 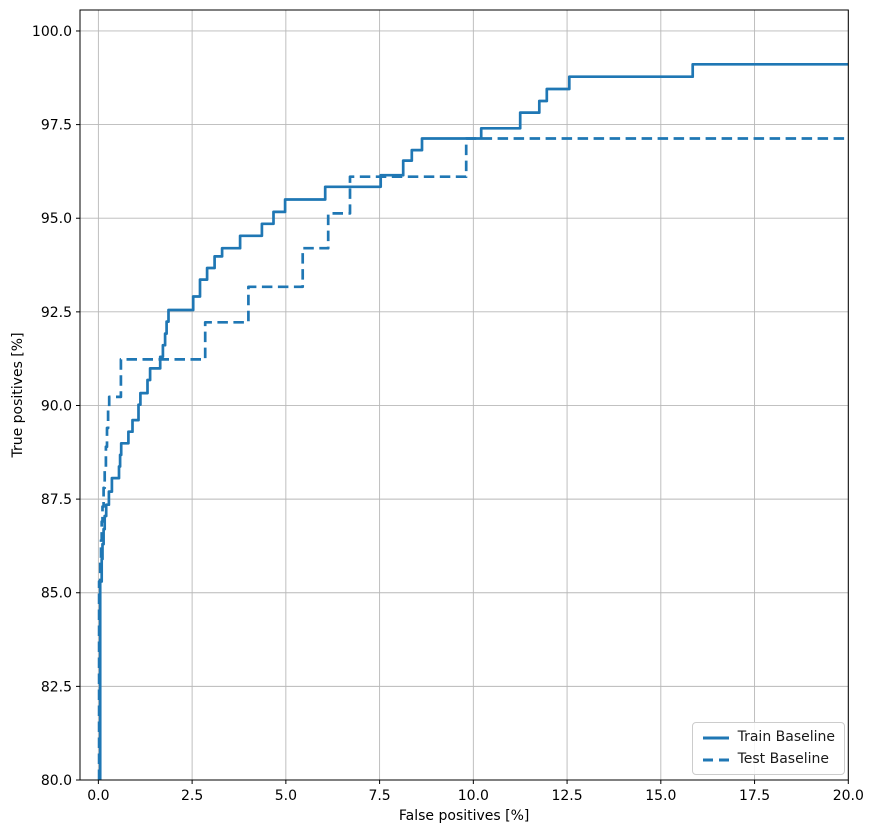 What do you see at coordinates (56, 594) in the screenshot?
I see `y-tick-label: 85.0` at bounding box center [56, 594].